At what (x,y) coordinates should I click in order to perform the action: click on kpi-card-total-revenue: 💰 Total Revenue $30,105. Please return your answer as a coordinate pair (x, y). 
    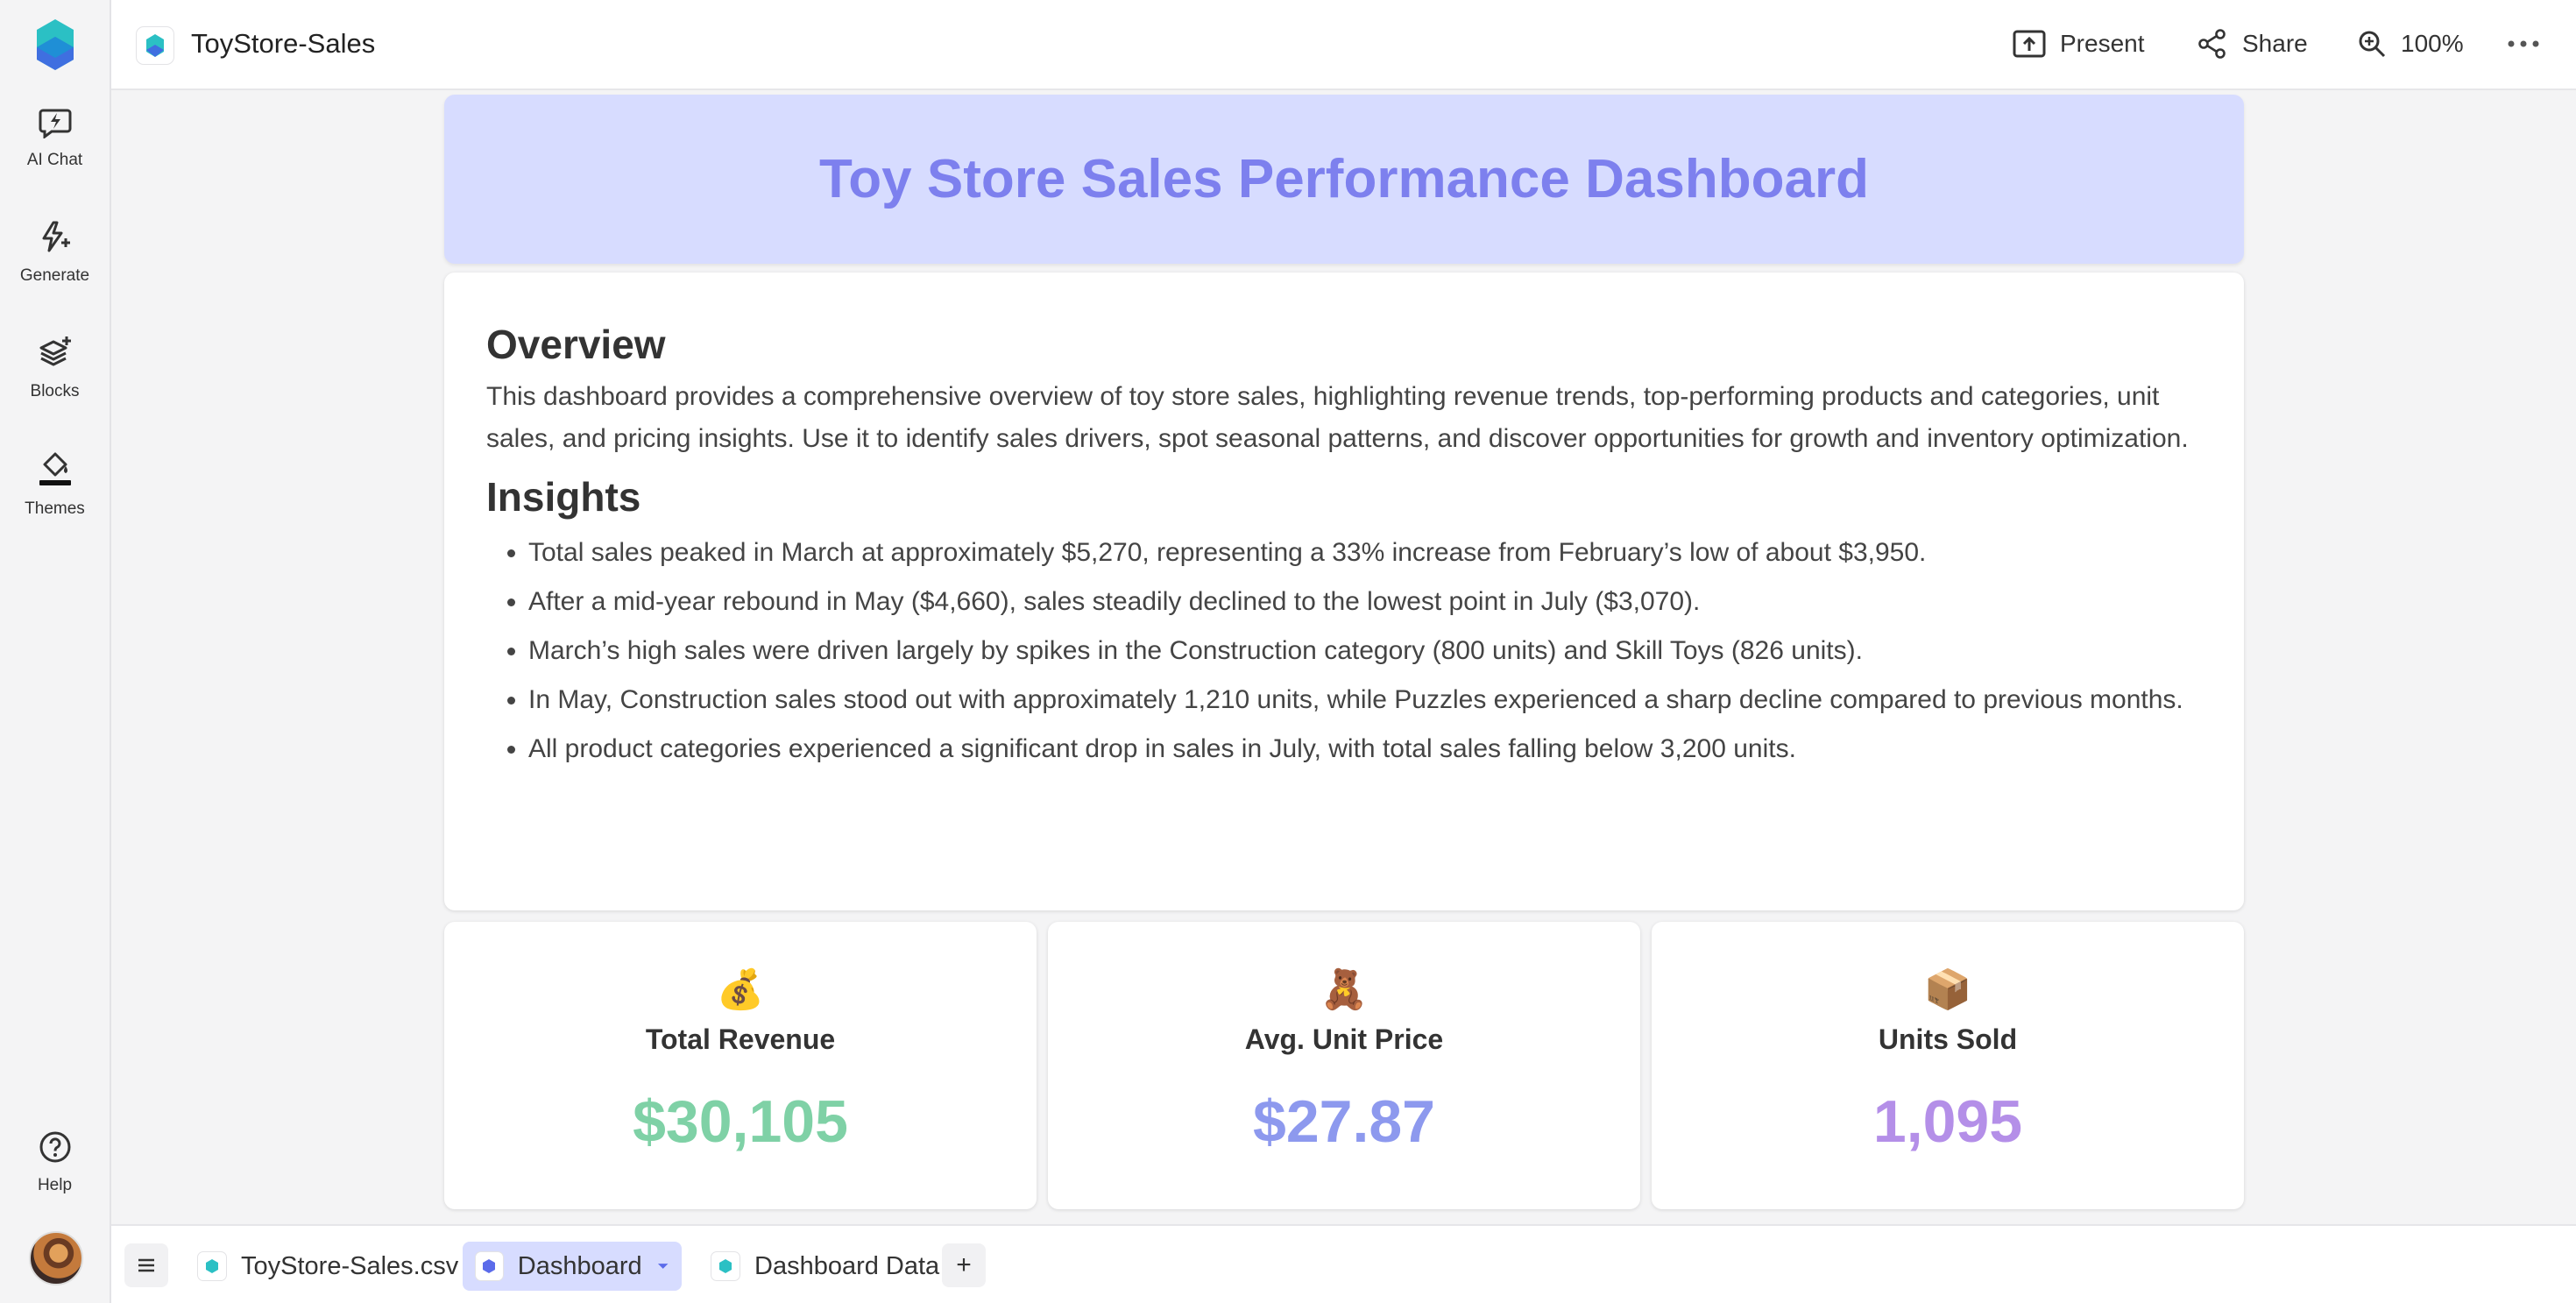
    Looking at the image, I should click on (740, 1065).